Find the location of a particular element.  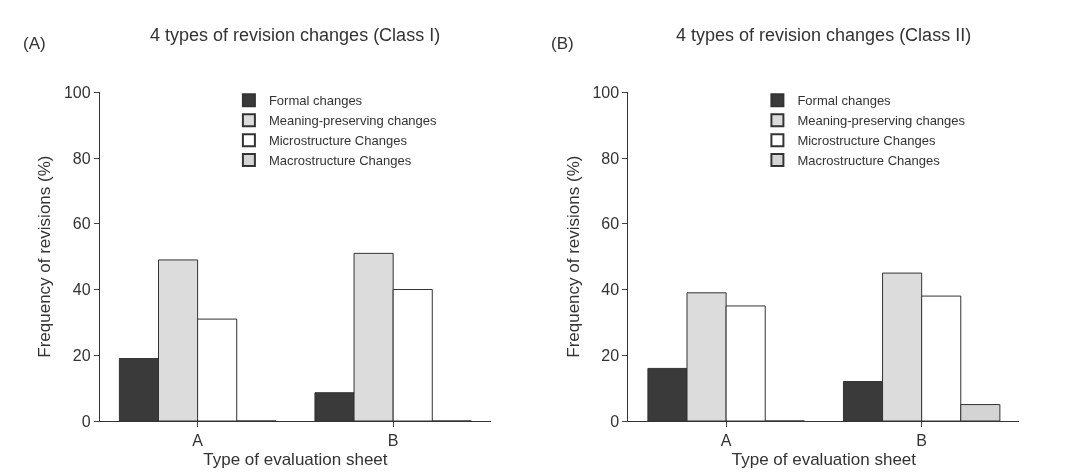

chart-title: 4 types of revision changes (Class II) is located at coordinates (824, 35).